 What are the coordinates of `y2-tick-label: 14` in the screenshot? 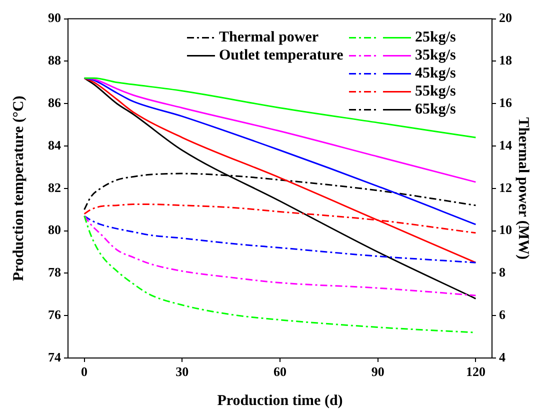 It's located at (505, 144).